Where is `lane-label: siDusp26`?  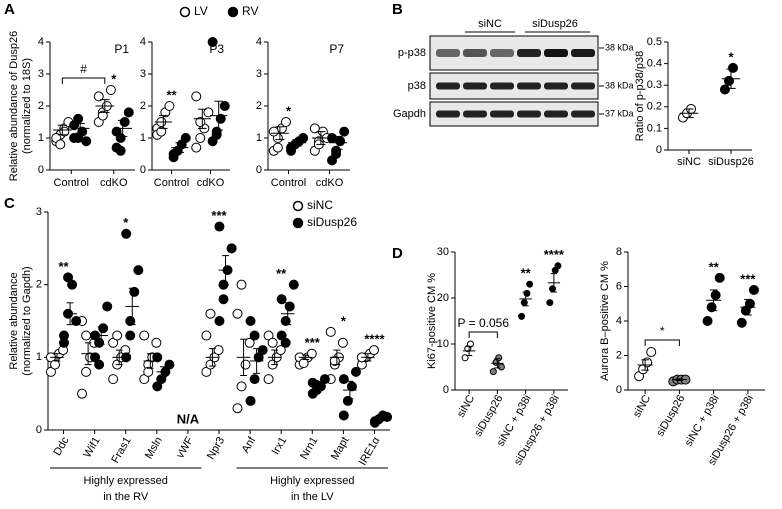
lane-label: siDusp26 is located at coordinates (555, 24).